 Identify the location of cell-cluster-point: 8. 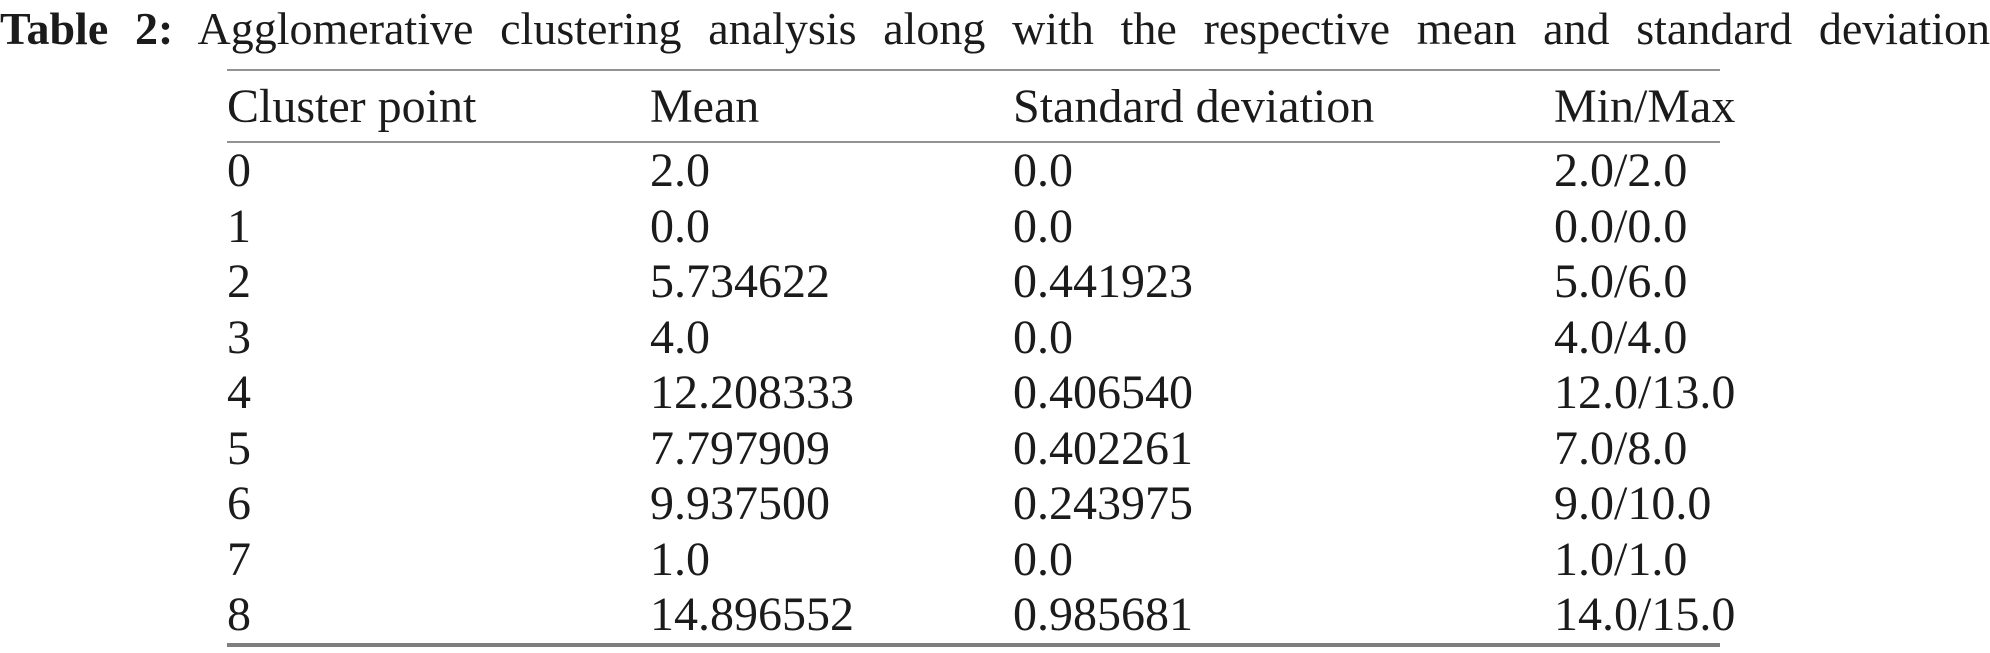
(239, 615).